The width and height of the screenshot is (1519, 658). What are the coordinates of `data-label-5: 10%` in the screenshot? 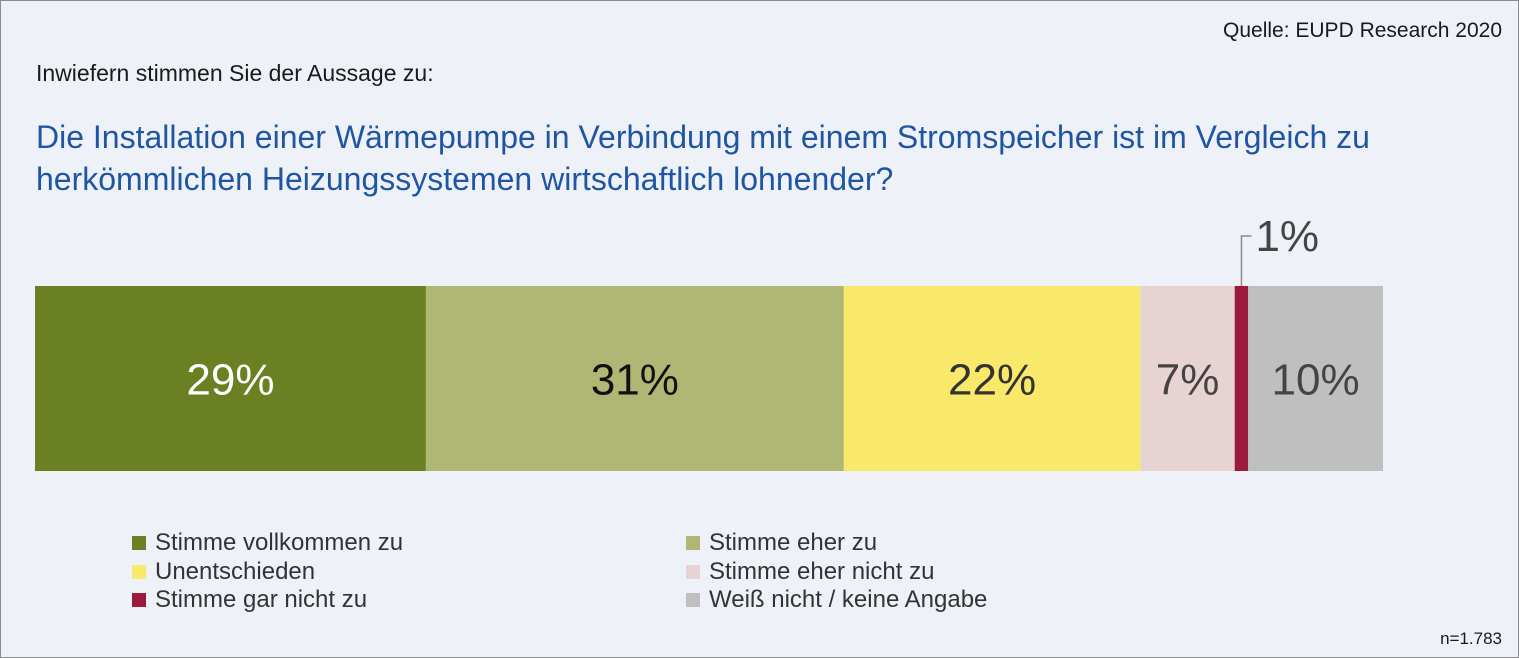 It's located at (1316, 380).